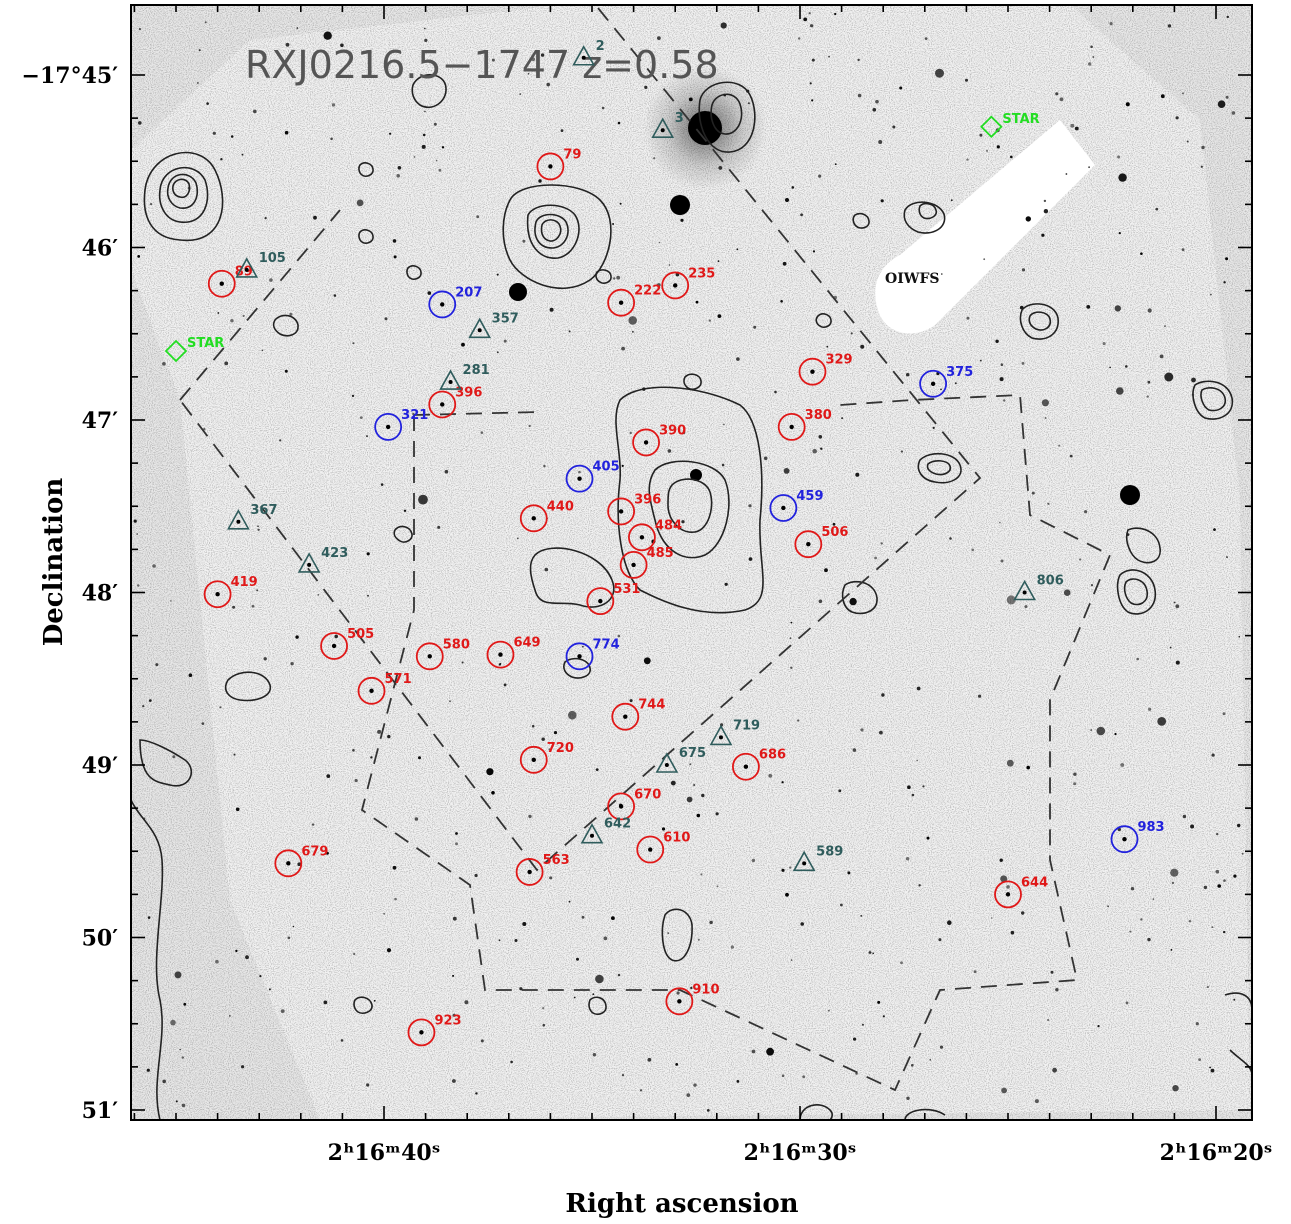  What do you see at coordinates (205, 343) in the screenshot?
I see `source-label: STAR` at bounding box center [205, 343].